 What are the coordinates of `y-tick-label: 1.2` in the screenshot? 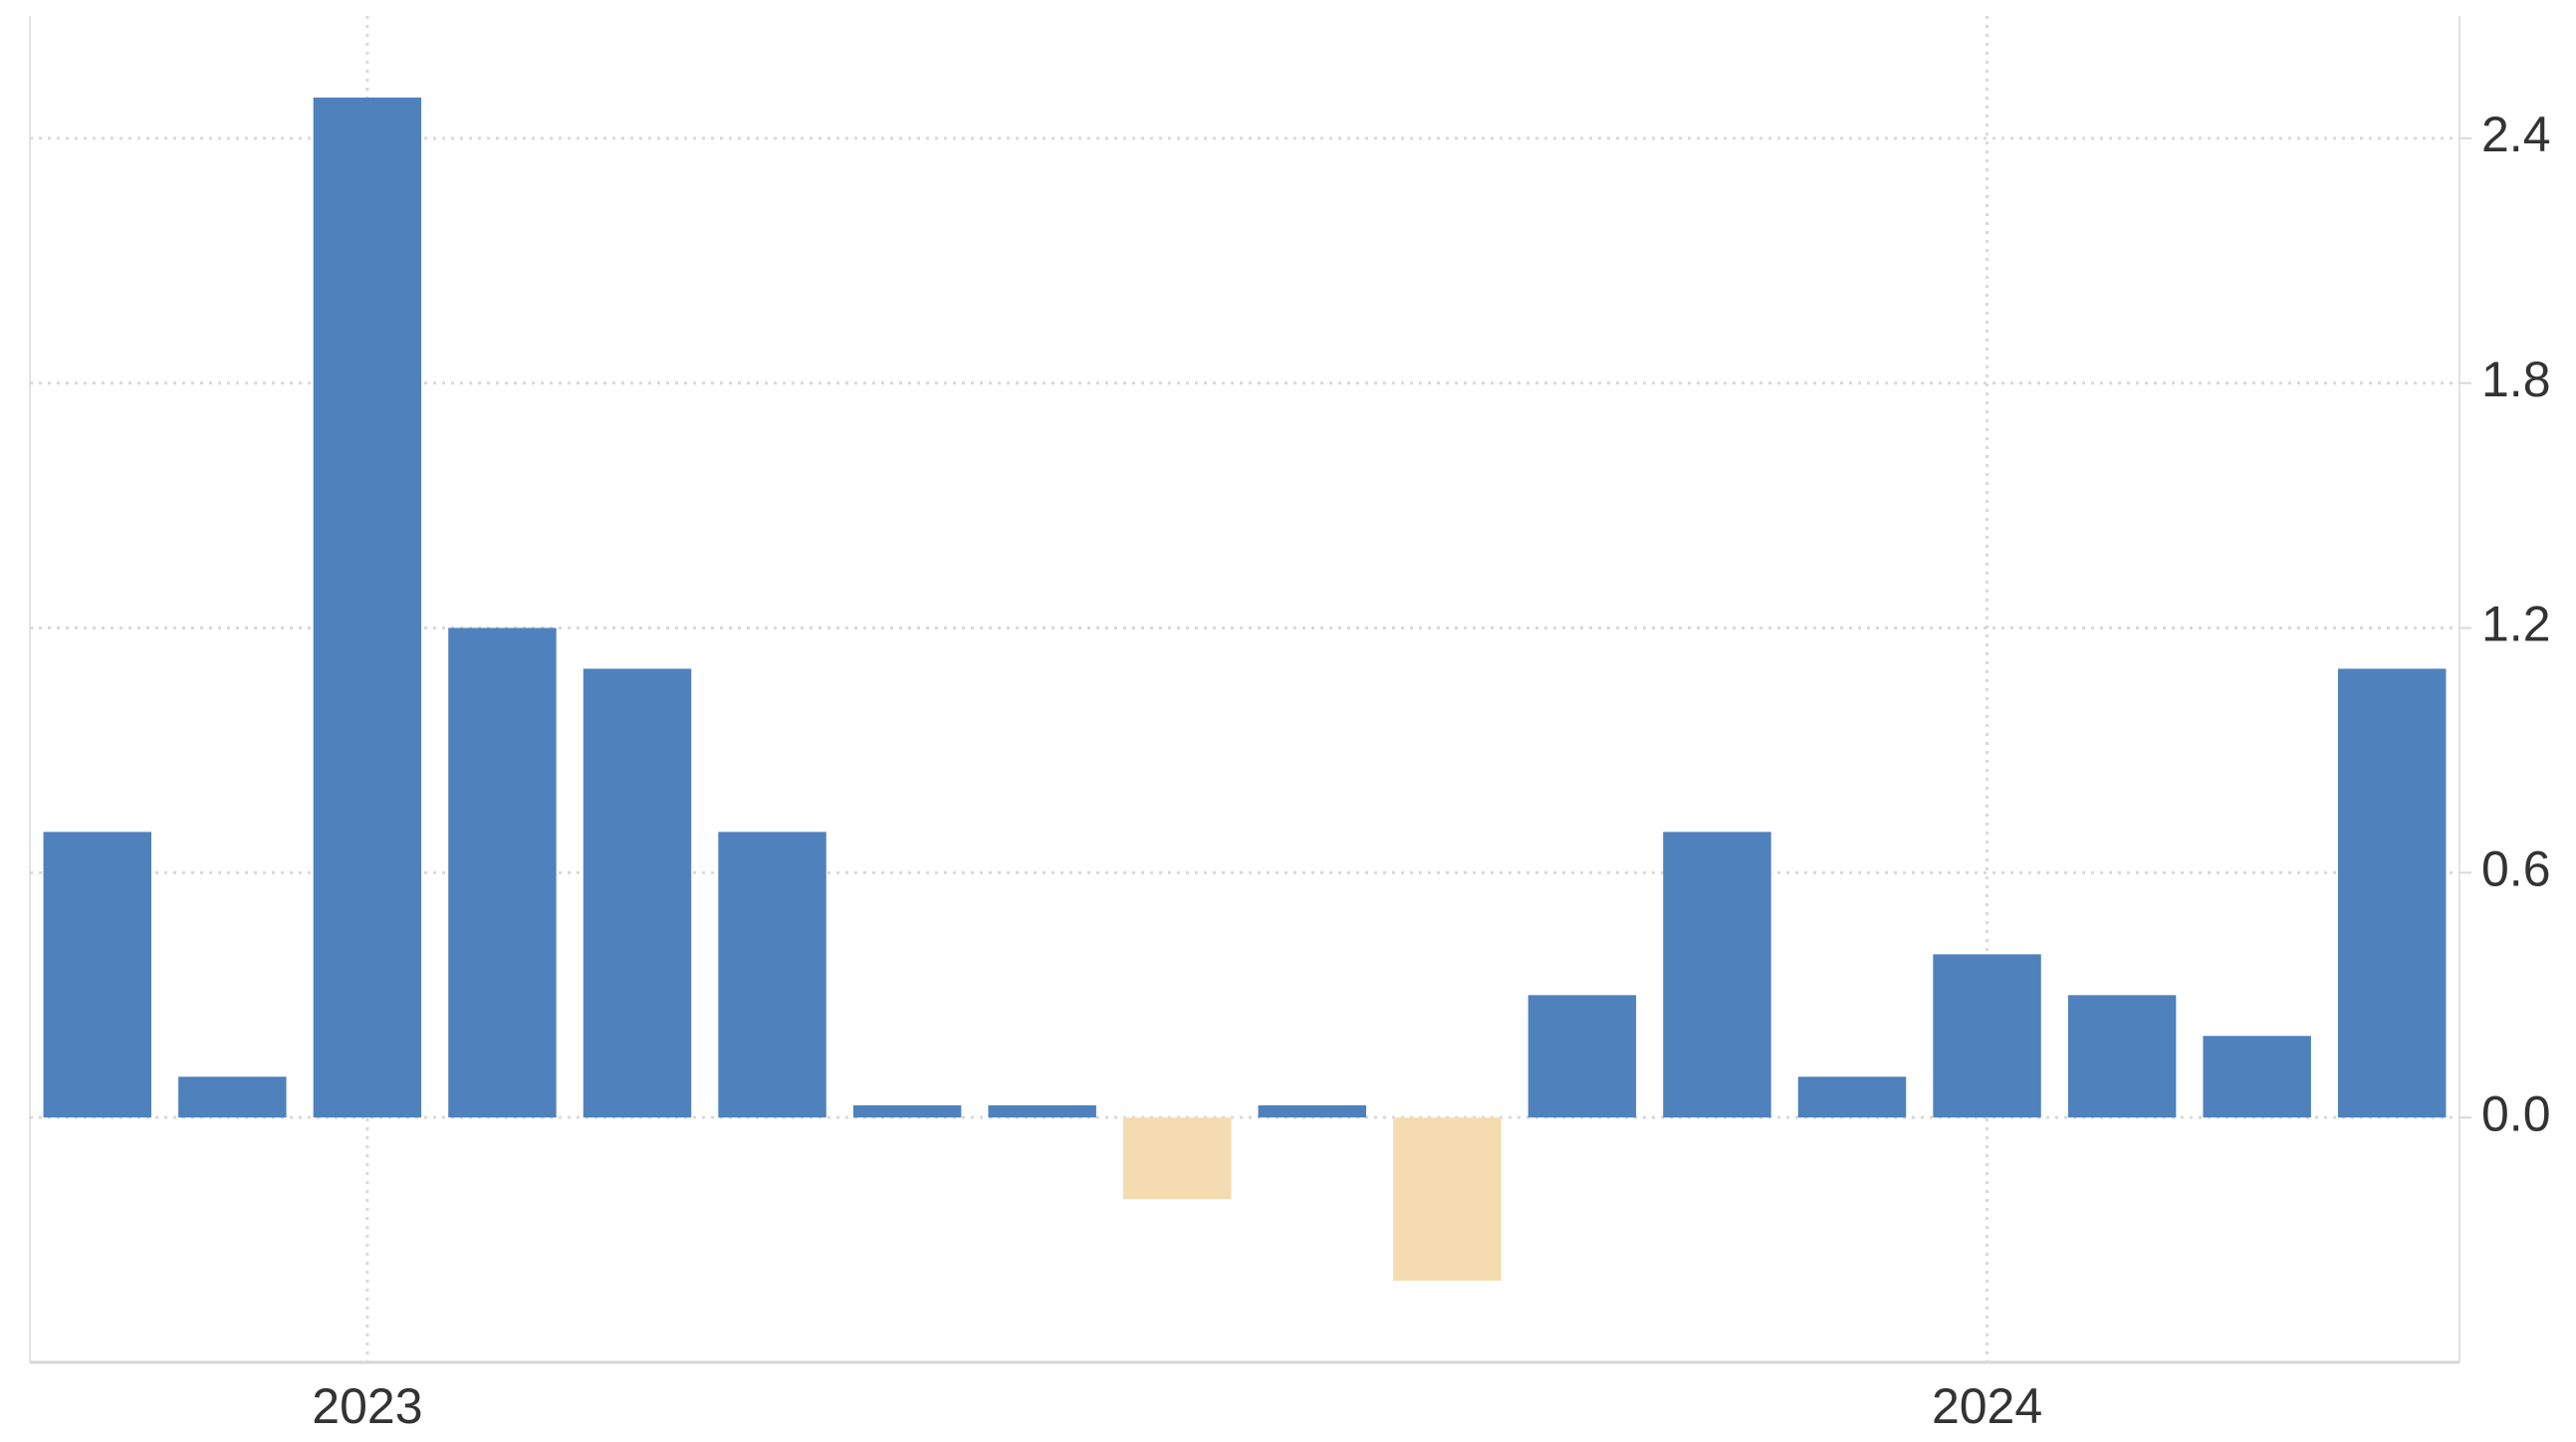 It's located at (2516, 624).